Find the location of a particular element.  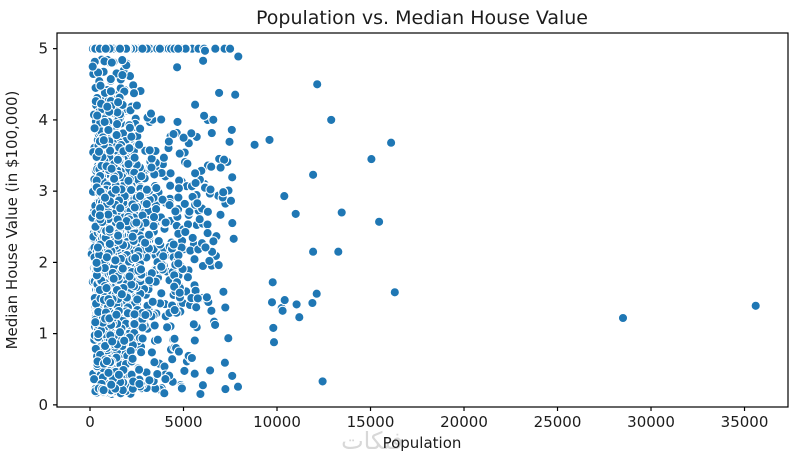

x-tick-label: 10000 is located at coordinates (277, 422).